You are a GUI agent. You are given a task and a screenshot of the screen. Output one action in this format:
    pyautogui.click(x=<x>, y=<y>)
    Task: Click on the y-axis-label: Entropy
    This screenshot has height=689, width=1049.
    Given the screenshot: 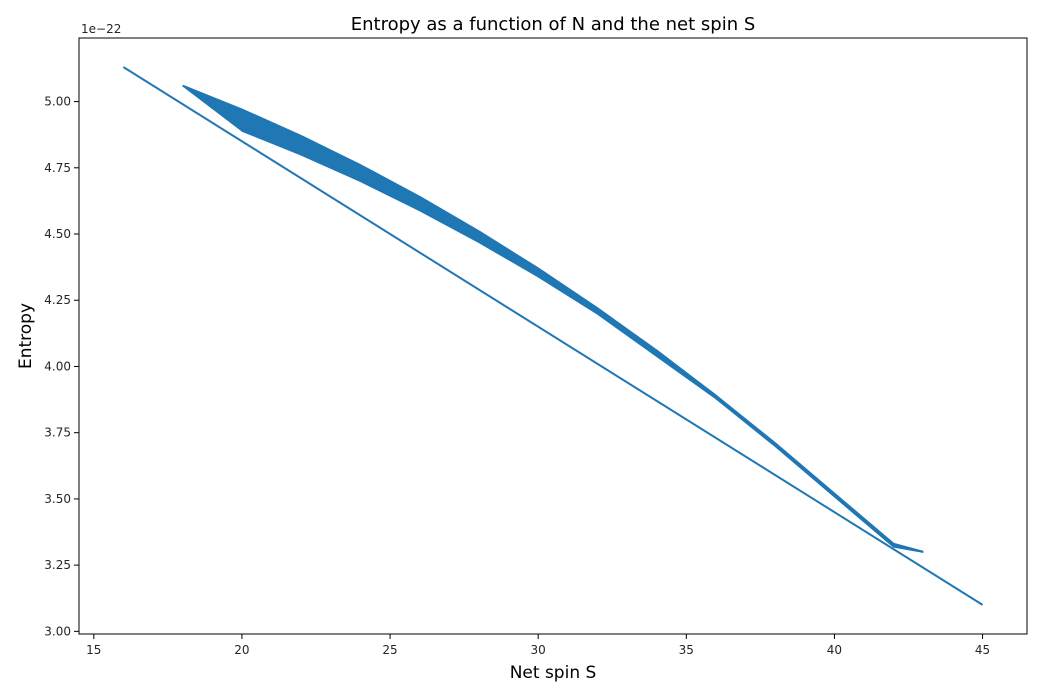 What is the action you would take?
    pyautogui.click(x=26, y=336)
    